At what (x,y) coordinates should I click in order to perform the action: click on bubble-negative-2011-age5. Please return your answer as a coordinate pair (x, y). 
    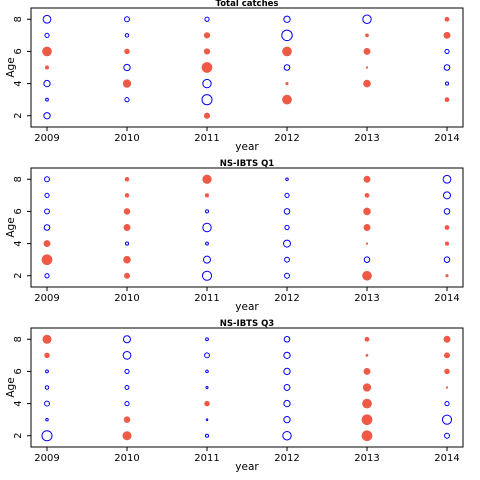
    Looking at the image, I should click on (207, 387).